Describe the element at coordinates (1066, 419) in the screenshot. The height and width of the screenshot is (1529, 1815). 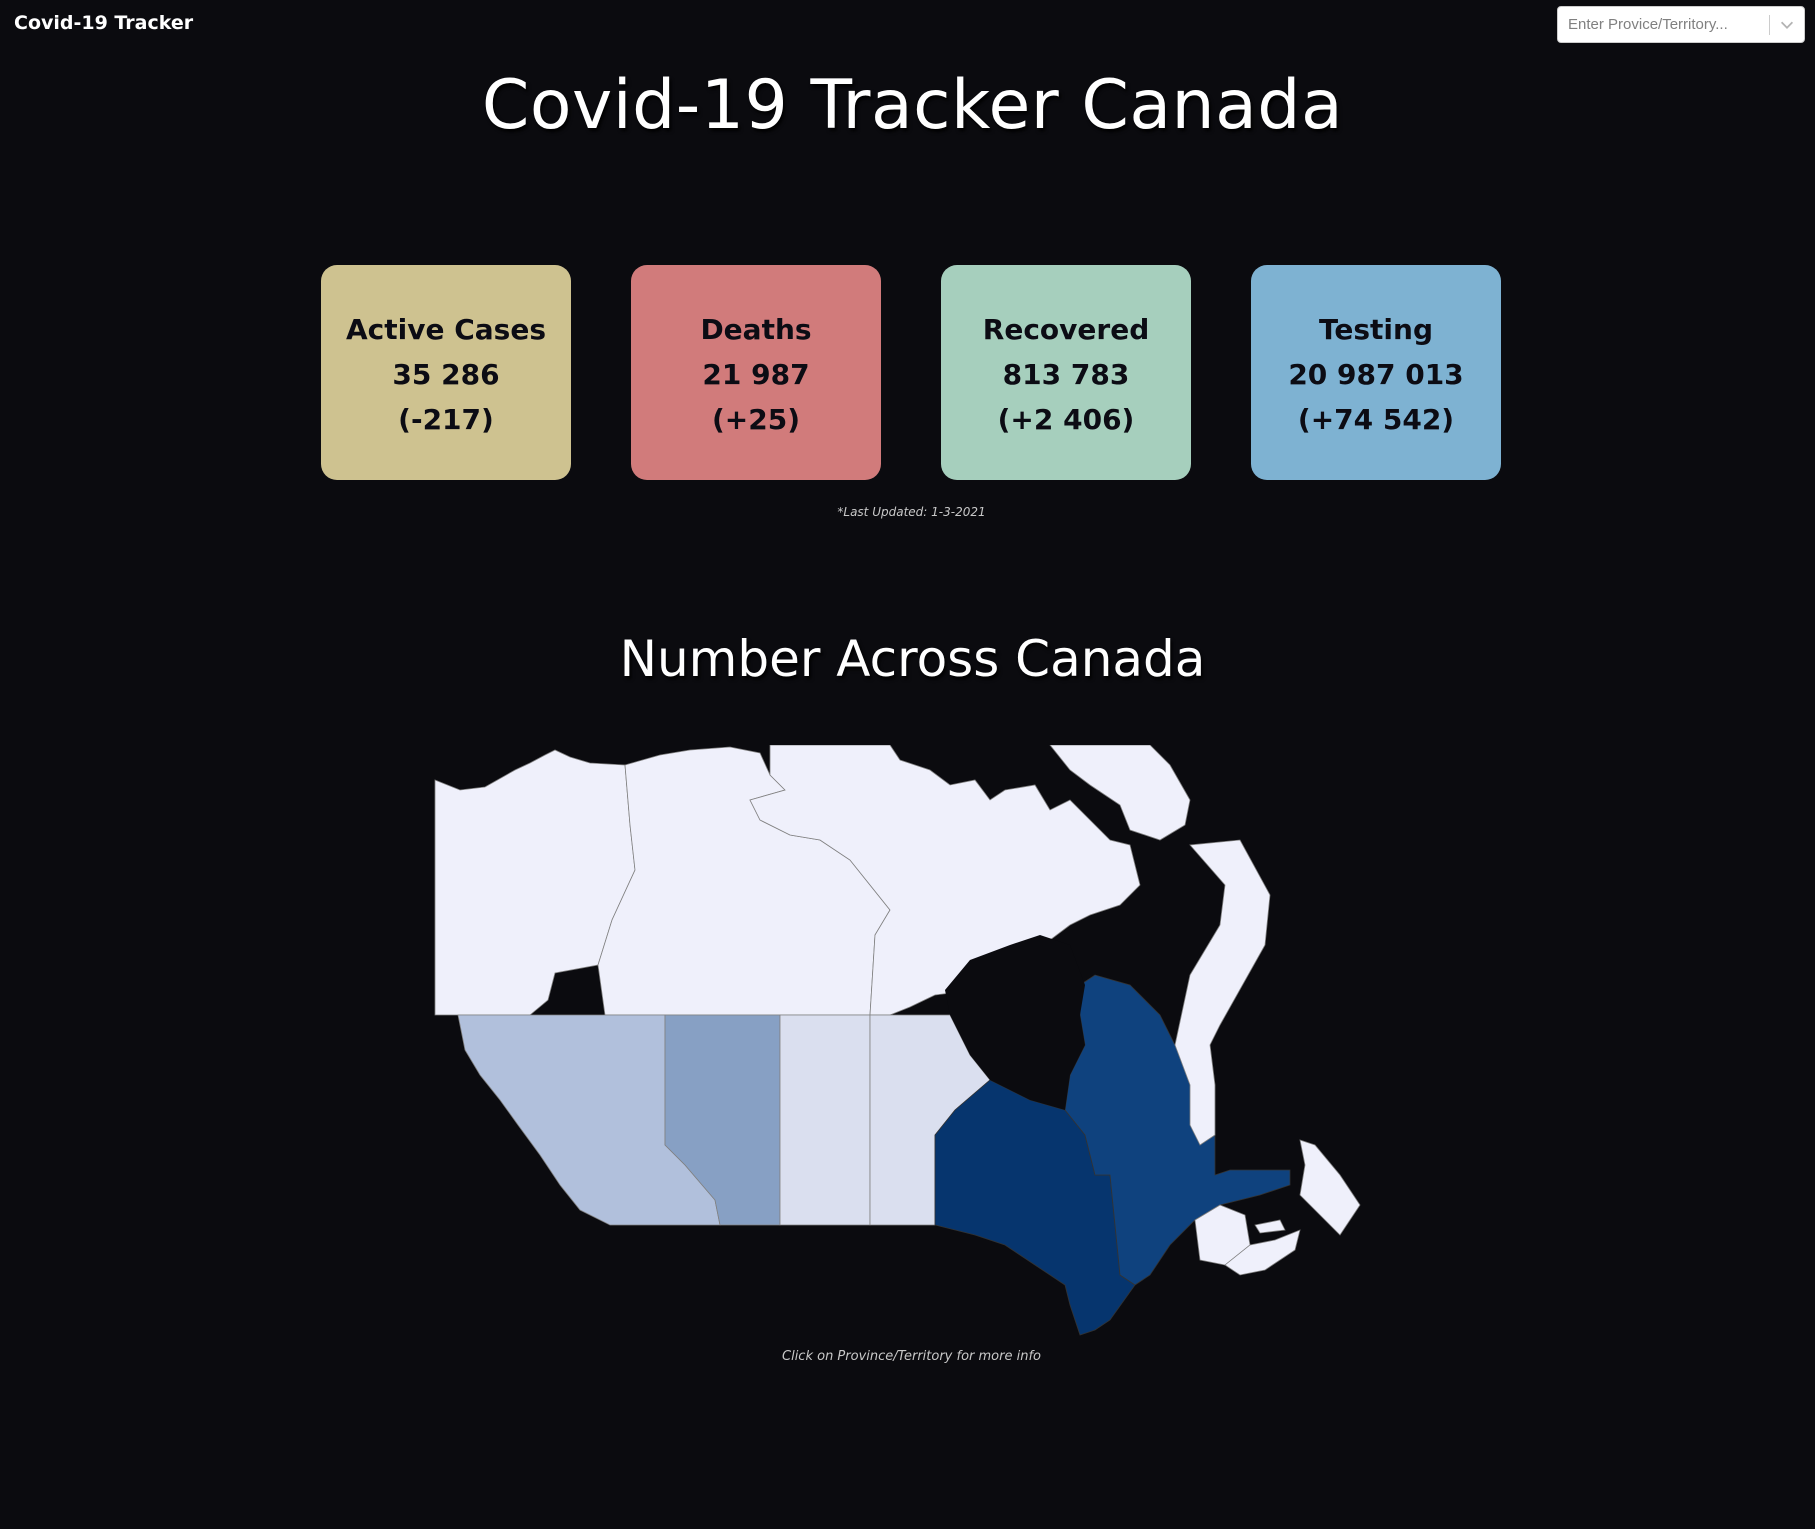
I see `card-delta: (+2 406)` at that location.